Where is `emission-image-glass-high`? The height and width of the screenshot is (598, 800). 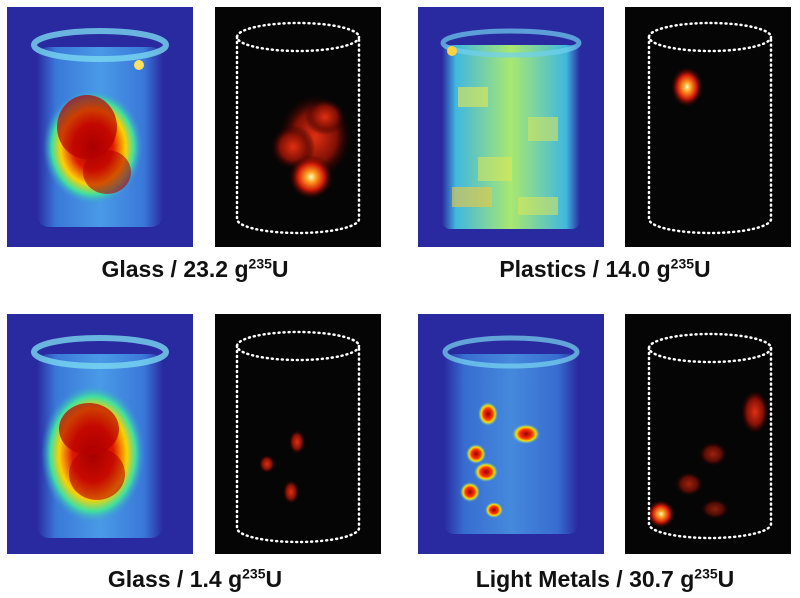
emission-image-glass-high is located at coordinates (298, 127).